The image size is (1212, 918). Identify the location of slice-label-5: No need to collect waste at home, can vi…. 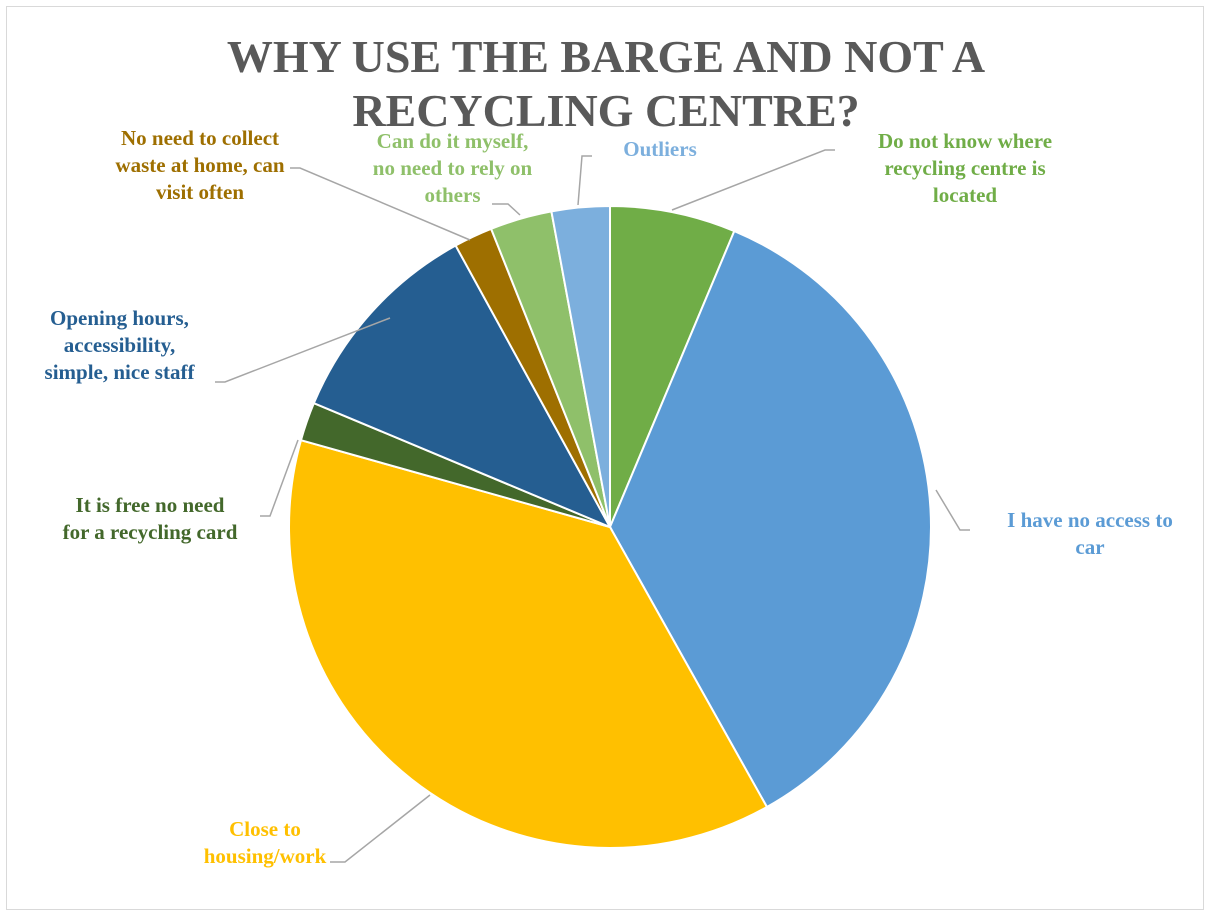
(200, 165).